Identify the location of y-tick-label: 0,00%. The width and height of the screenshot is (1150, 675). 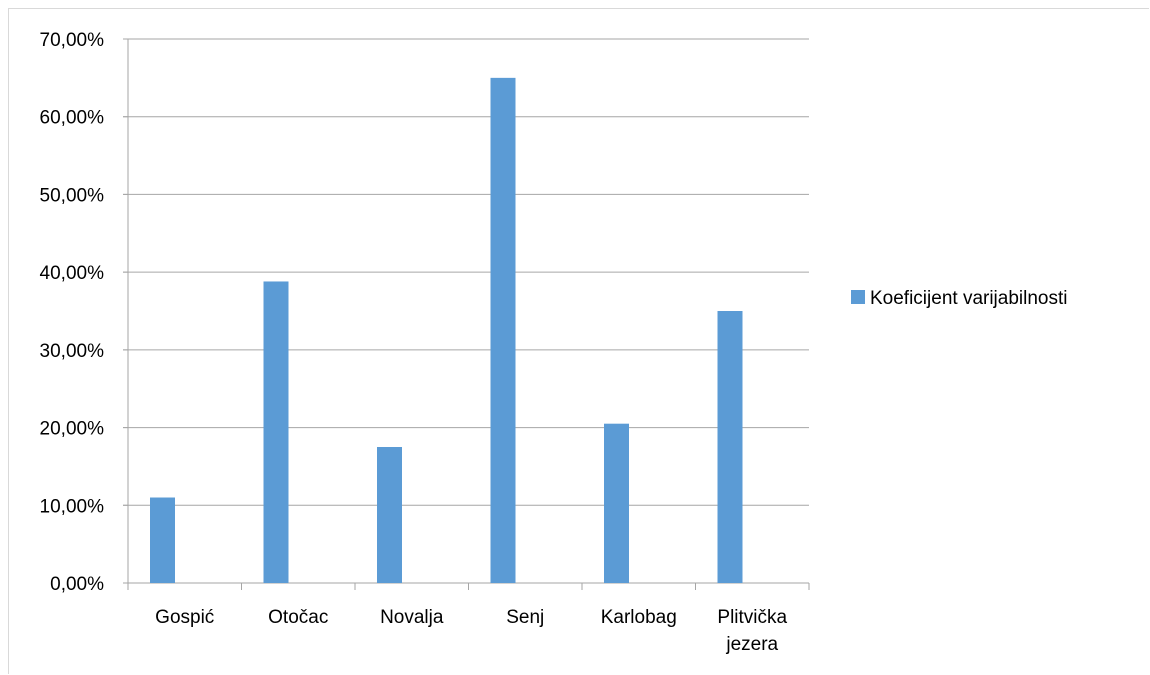
(77, 584).